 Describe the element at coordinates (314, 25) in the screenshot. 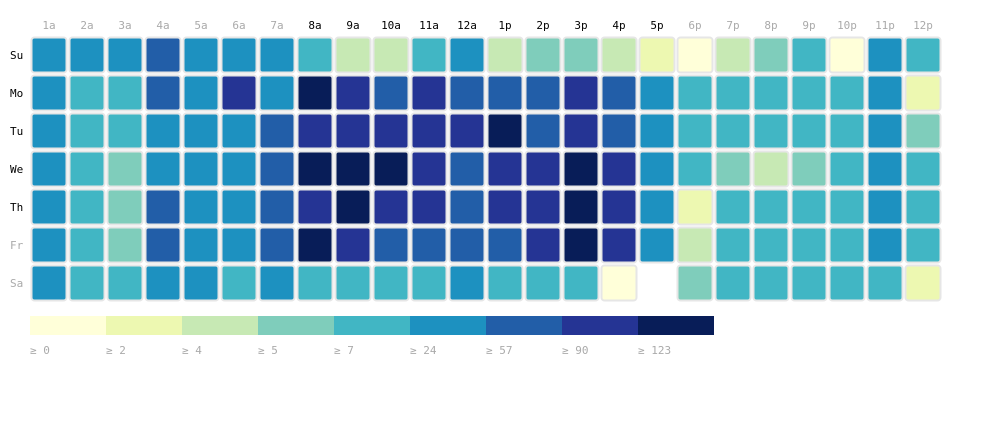

I see `column-label: 8a` at that location.